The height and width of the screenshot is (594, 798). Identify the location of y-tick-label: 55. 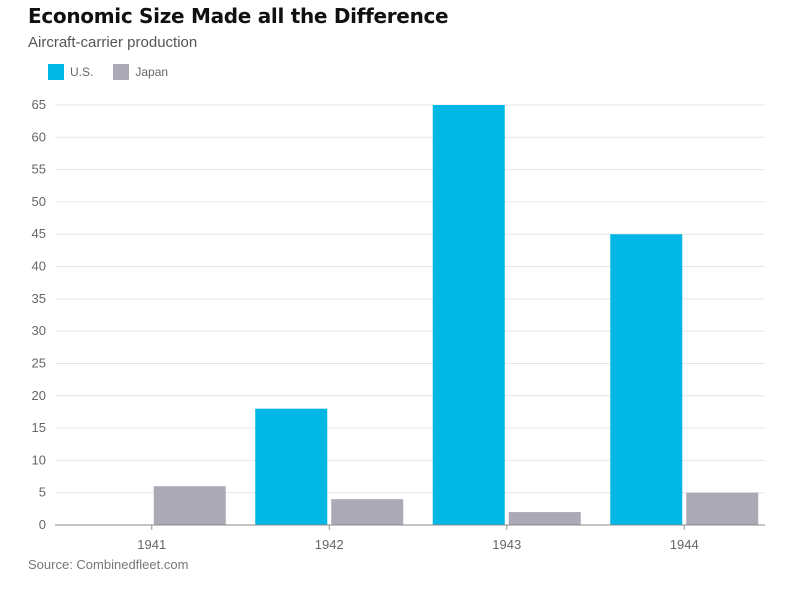
(39, 169).